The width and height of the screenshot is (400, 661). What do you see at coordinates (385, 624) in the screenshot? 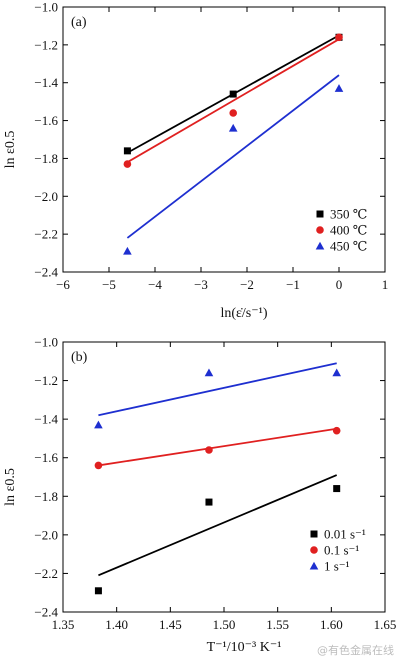
I see `x-tick-label: 1.65` at bounding box center [385, 624].